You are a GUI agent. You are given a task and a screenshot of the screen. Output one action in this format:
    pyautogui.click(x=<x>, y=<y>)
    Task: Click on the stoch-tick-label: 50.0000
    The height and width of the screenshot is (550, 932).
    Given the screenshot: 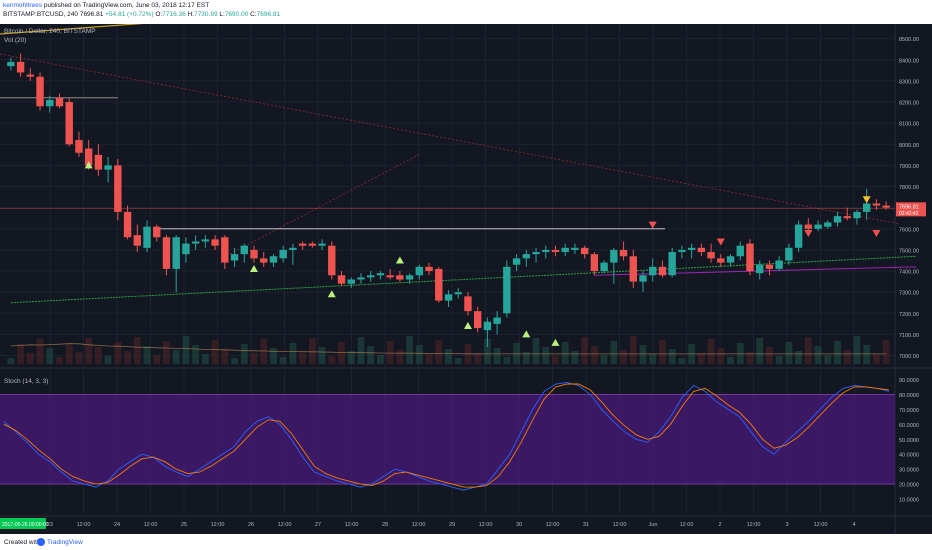 What is the action you would take?
    pyautogui.click(x=909, y=441)
    